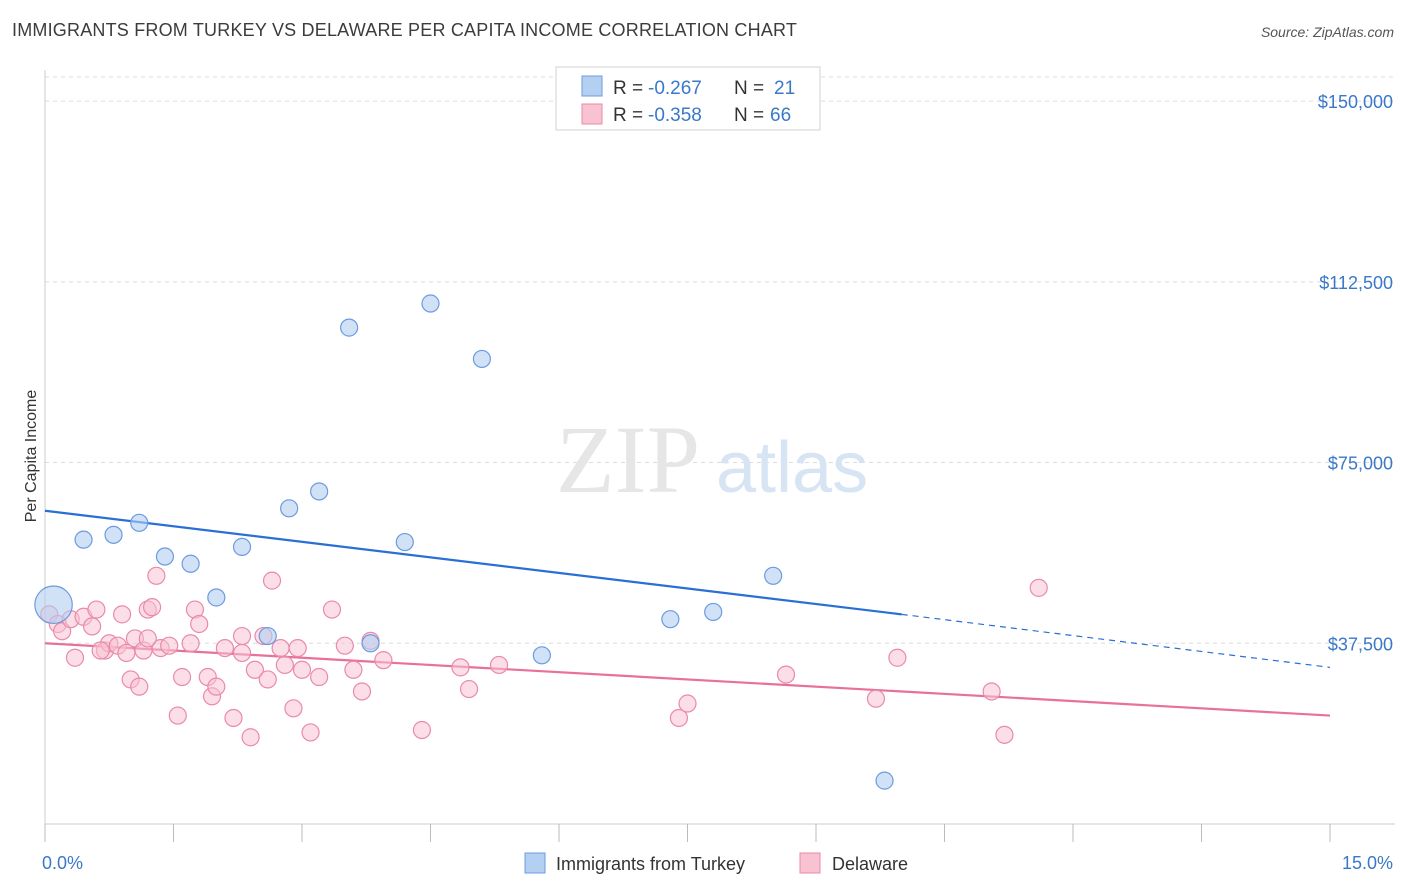  Describe the element at coordinates (535, 863) in the screenshot. I see `bottom-legend-swatch-turkey` at that location.